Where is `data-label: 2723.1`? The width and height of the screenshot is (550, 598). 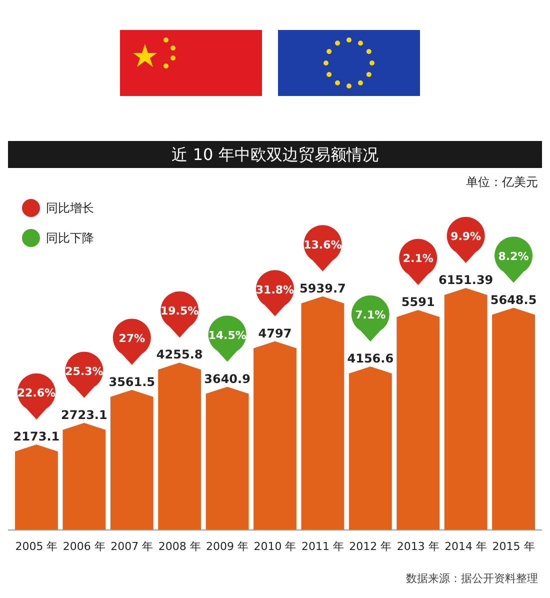 data-label: 2723.1 is located at coordinates (84, 415).